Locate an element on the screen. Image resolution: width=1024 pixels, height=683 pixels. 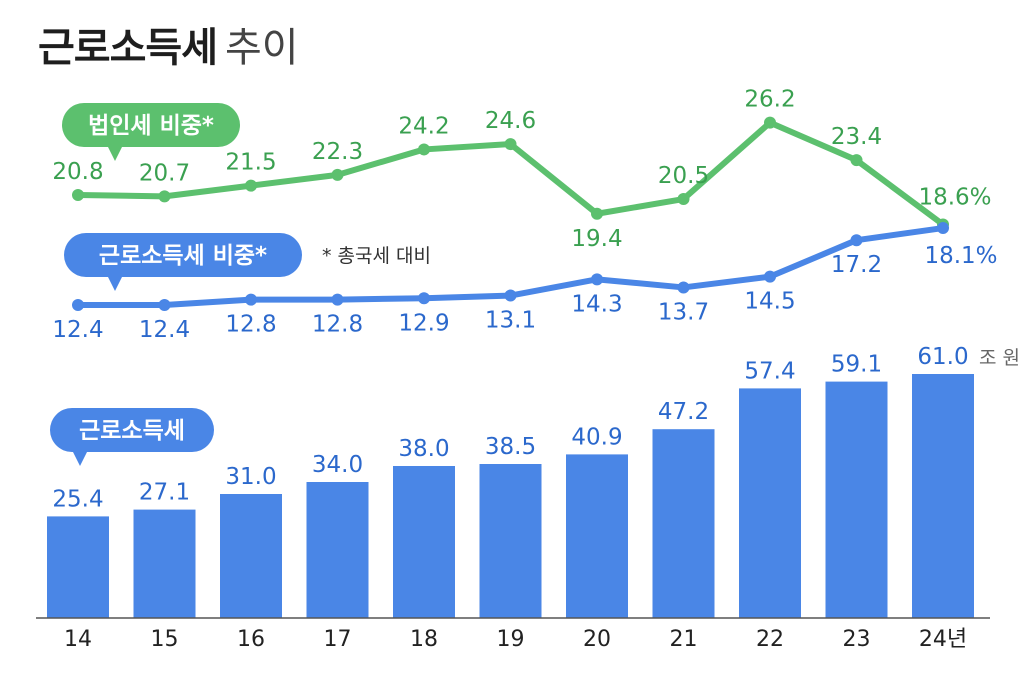
line-value-label: 17.2 is located at coordinates (856, 265).